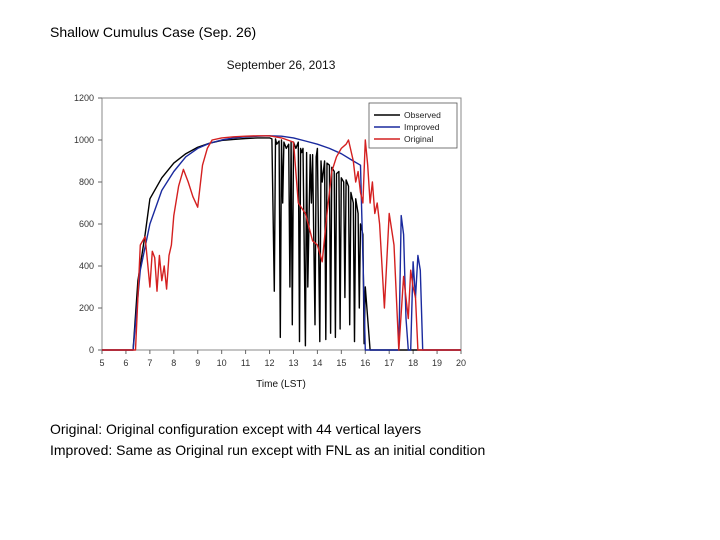  What do you see at coordinates (270, 363) in the screenshot?
I see `x-tick-label: 12` at bounding box center [270, 363].